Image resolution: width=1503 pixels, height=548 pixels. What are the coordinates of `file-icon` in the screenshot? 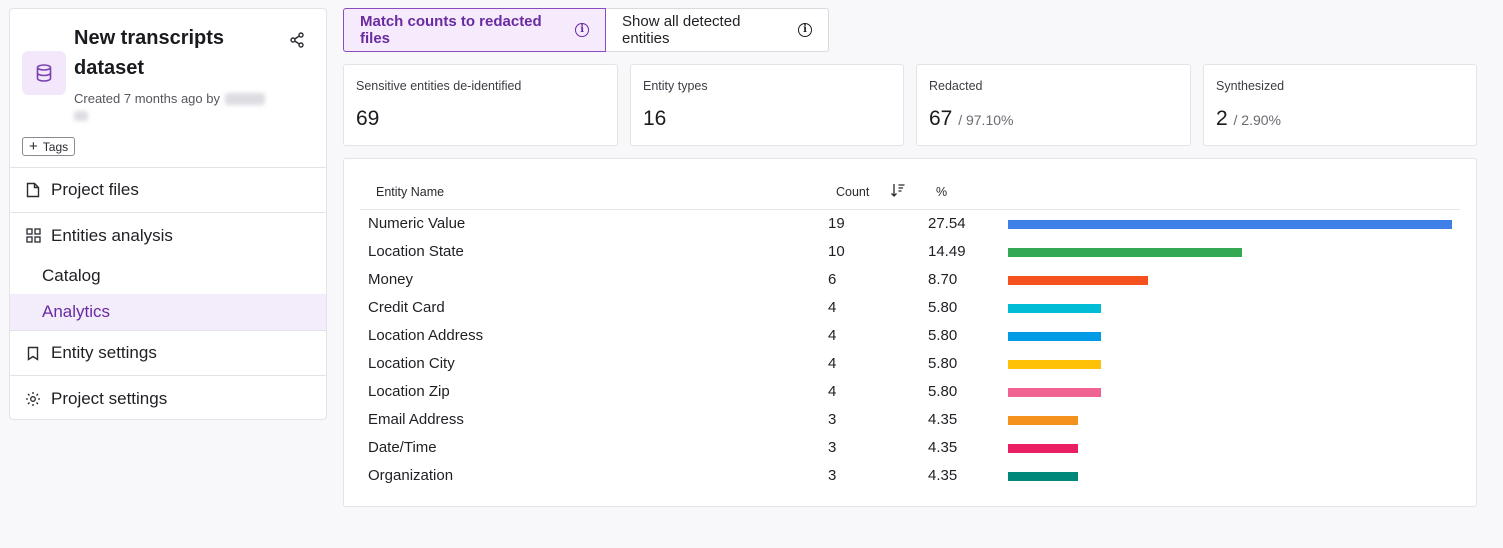 It's located at (33, 190).